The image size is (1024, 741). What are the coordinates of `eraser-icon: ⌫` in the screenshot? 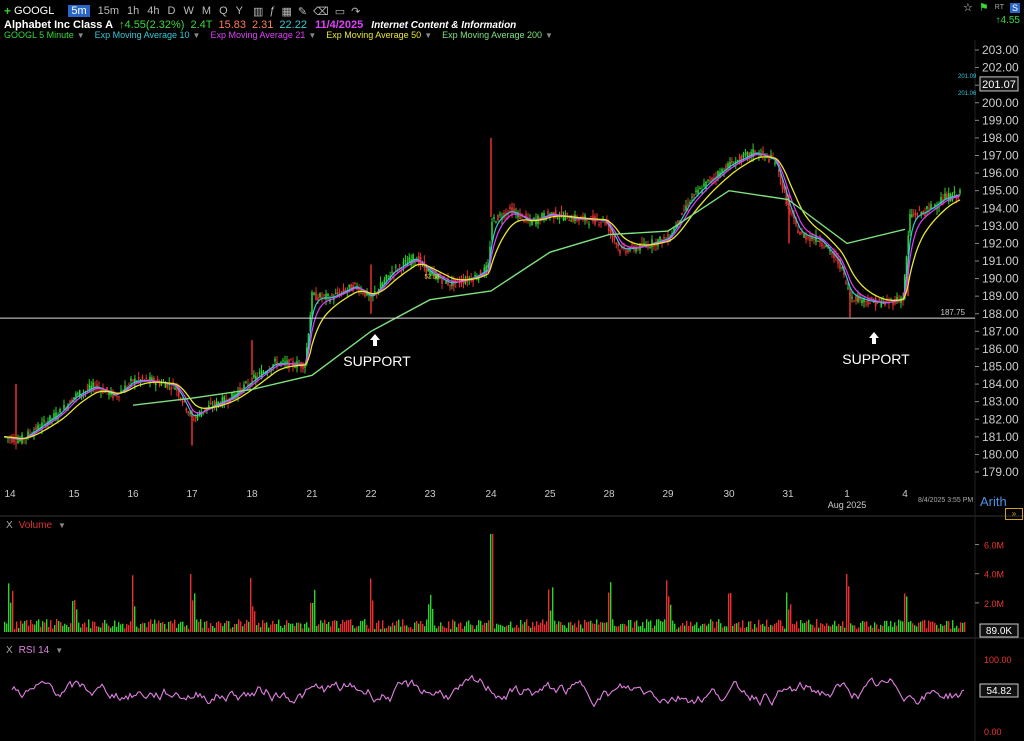 It's located at (321, 11).